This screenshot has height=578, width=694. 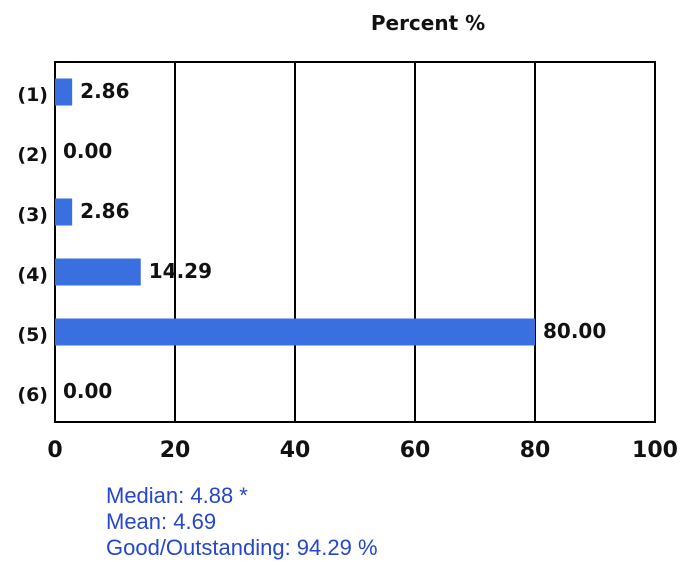 What do you see at coordinates (574, 331) in the screenshot?
I see `bar-value-label: 80.00` at bounding box center [574, 331].